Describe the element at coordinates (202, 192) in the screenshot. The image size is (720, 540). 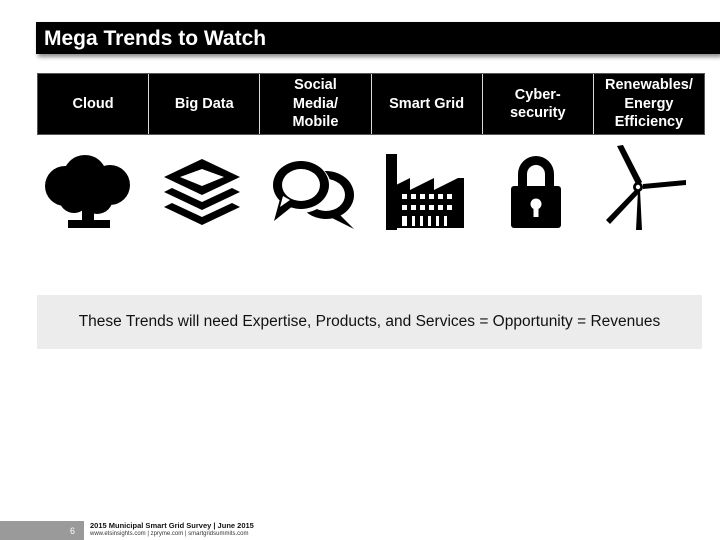
I see `layers-stack-icon` at that location.